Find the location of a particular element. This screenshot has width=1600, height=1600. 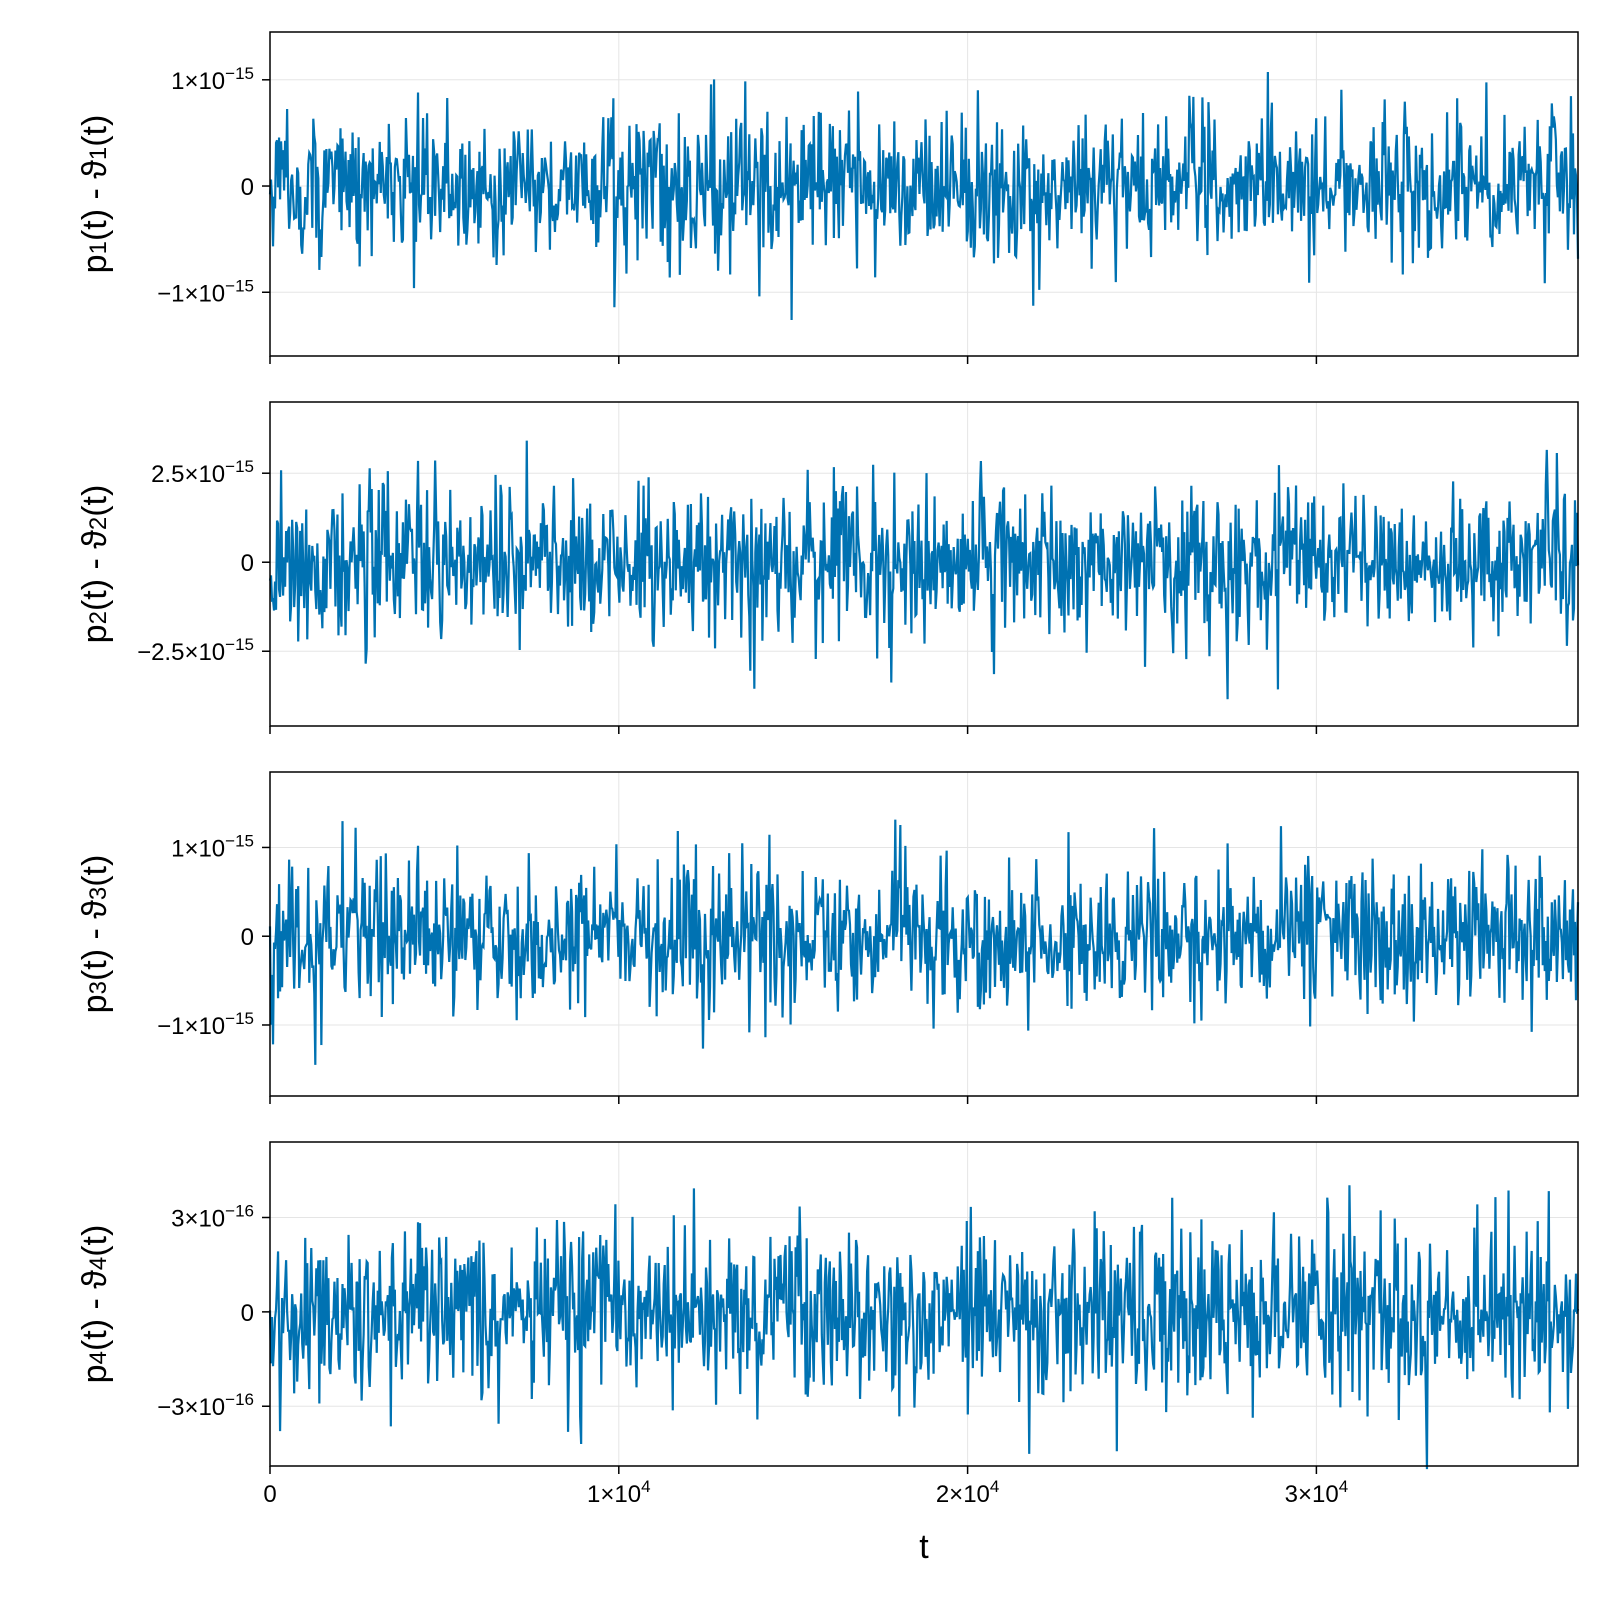

y-axis-title: p1(t) - ϑ1(t) is located at coordinates (95, 194).